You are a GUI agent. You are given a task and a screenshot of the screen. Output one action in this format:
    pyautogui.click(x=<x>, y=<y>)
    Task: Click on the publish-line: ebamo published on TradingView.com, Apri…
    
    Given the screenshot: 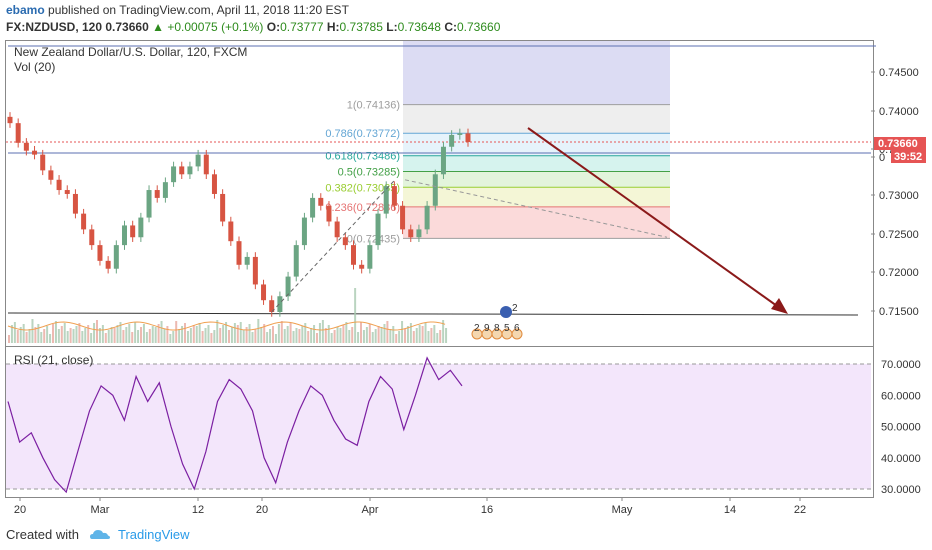 What is the action you would take?
    pyautogui.click(x=177, y=10)
    